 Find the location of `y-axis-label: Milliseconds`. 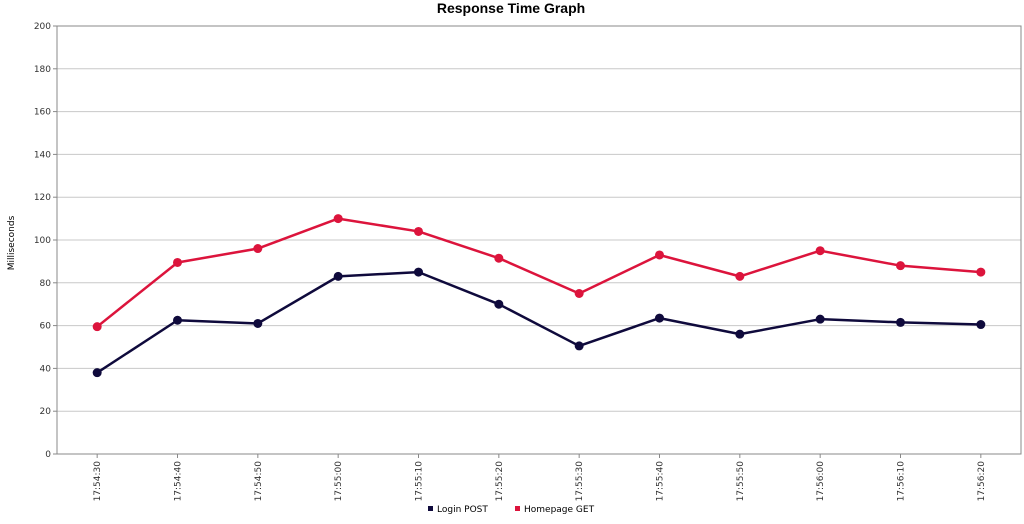

y-axis-label: Milliseconds is located at coordinates (12, 242).